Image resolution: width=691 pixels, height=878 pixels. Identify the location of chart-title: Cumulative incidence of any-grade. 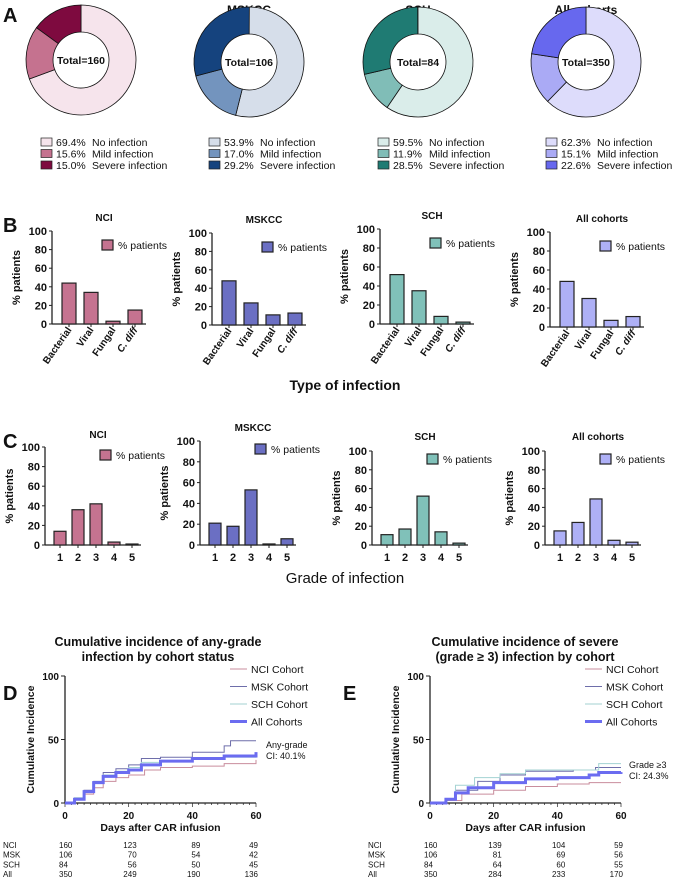
(158, 642).